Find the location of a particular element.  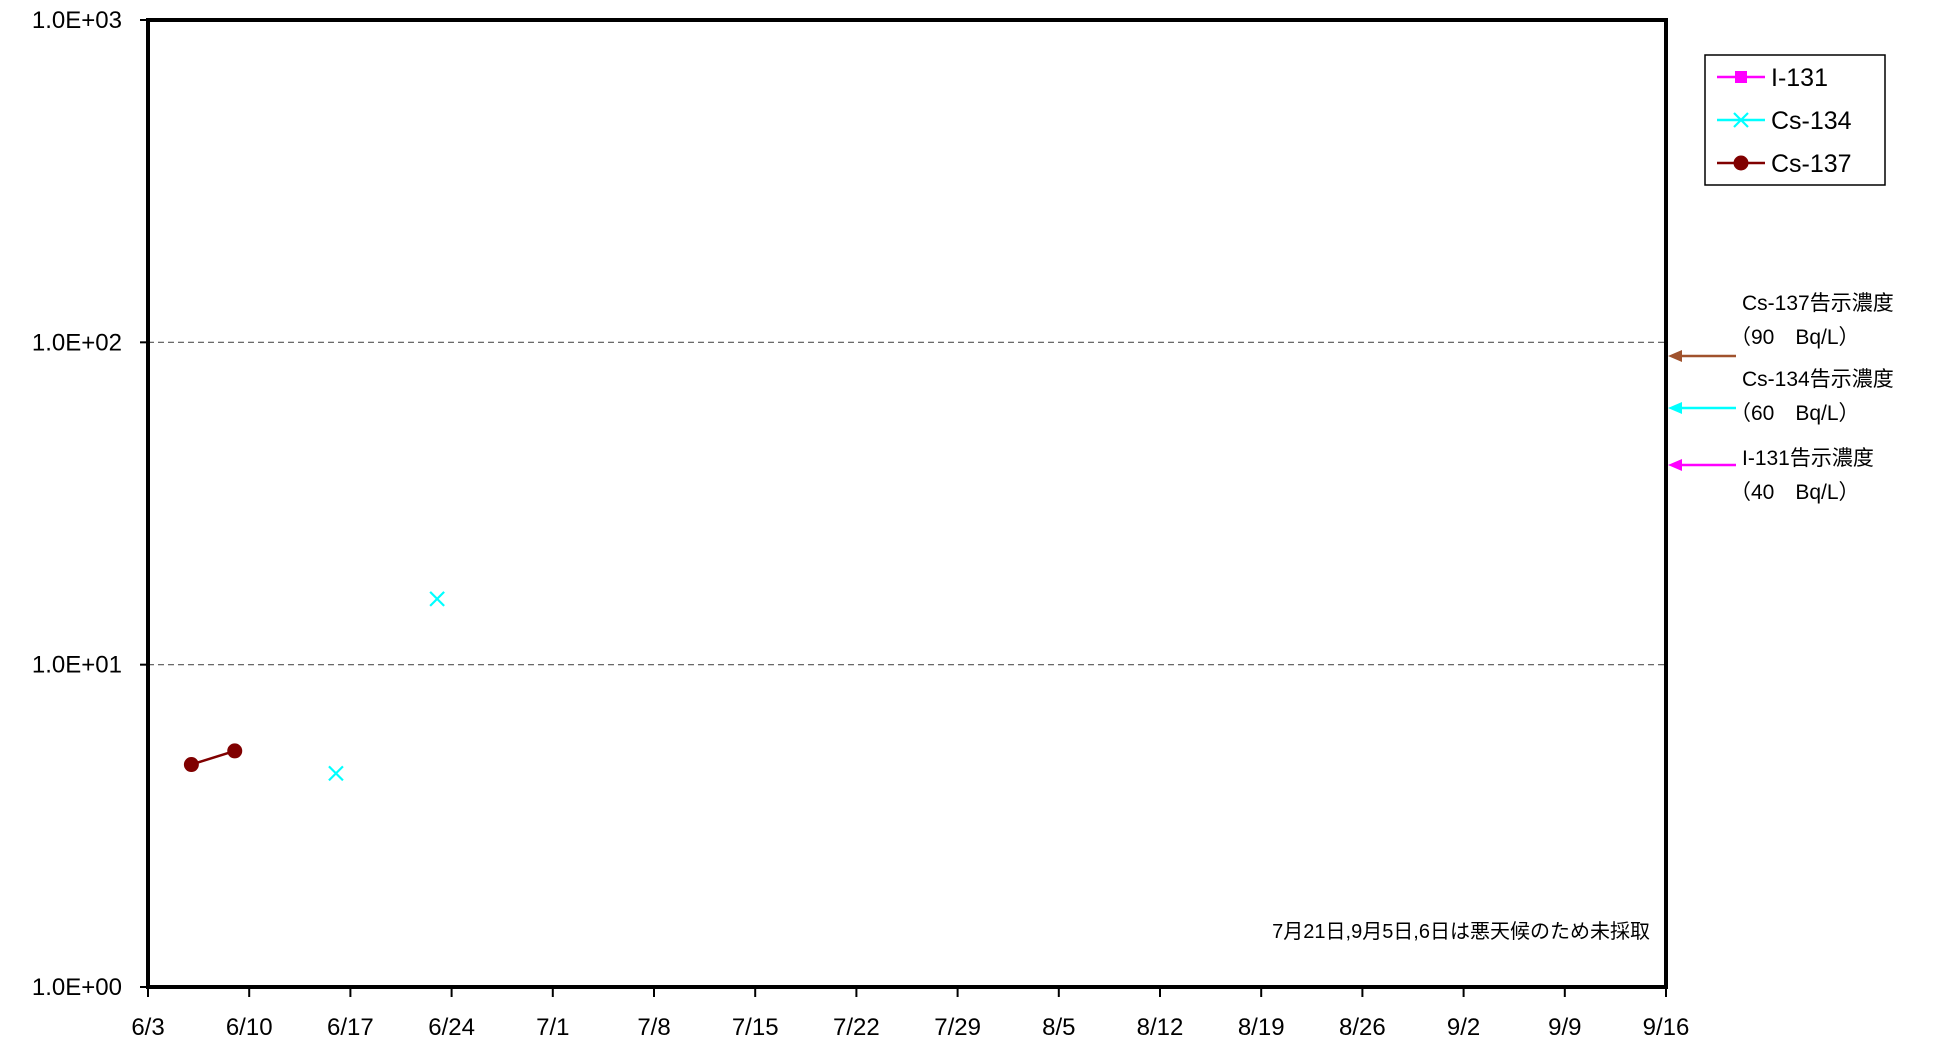

reference-value: （90 Bq/L） is located at coordinates (1795, 337).